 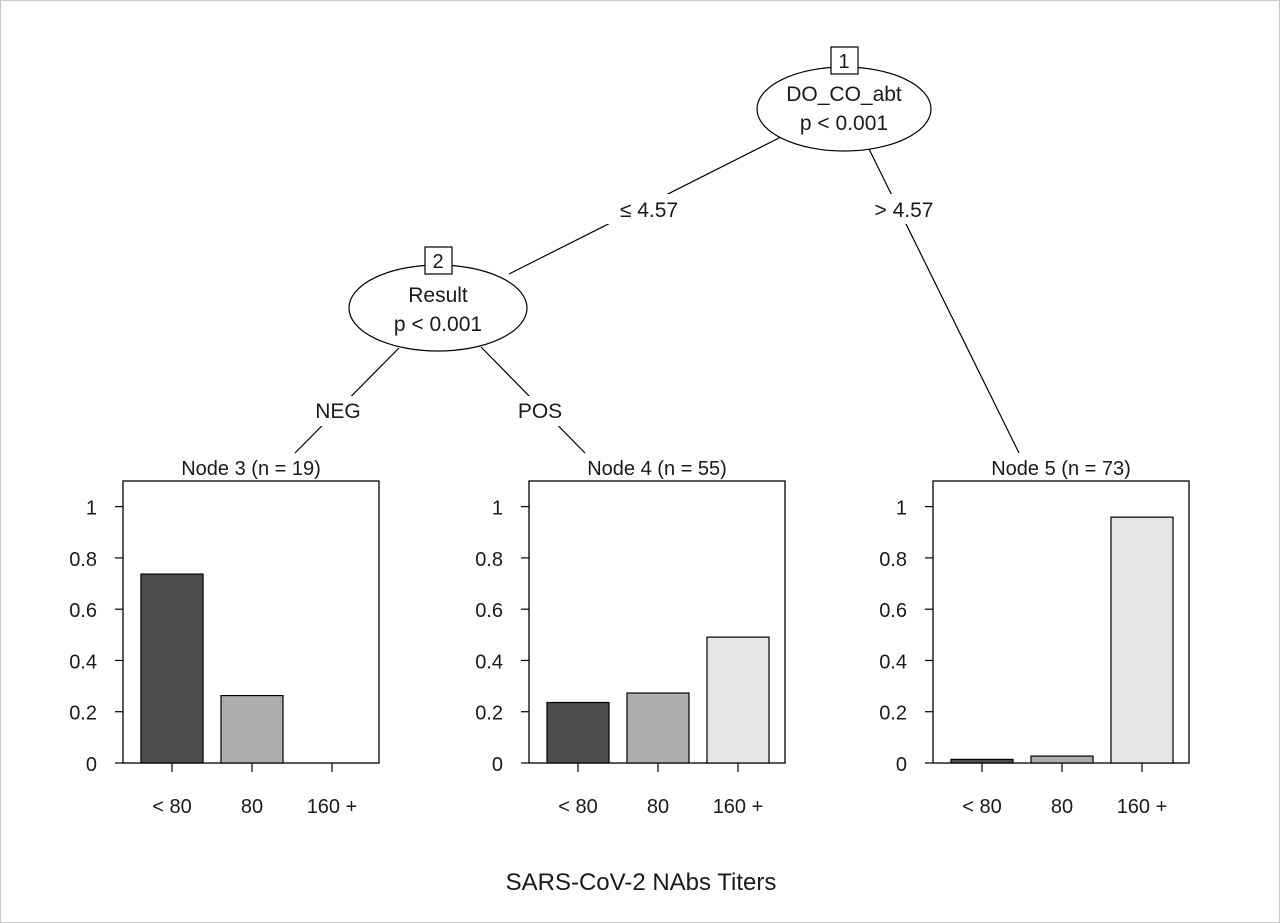 What do you see at coordinates (438, 295) in the screenshot?
I see `node-2-variable: Result` at bounding box center [438, 295].